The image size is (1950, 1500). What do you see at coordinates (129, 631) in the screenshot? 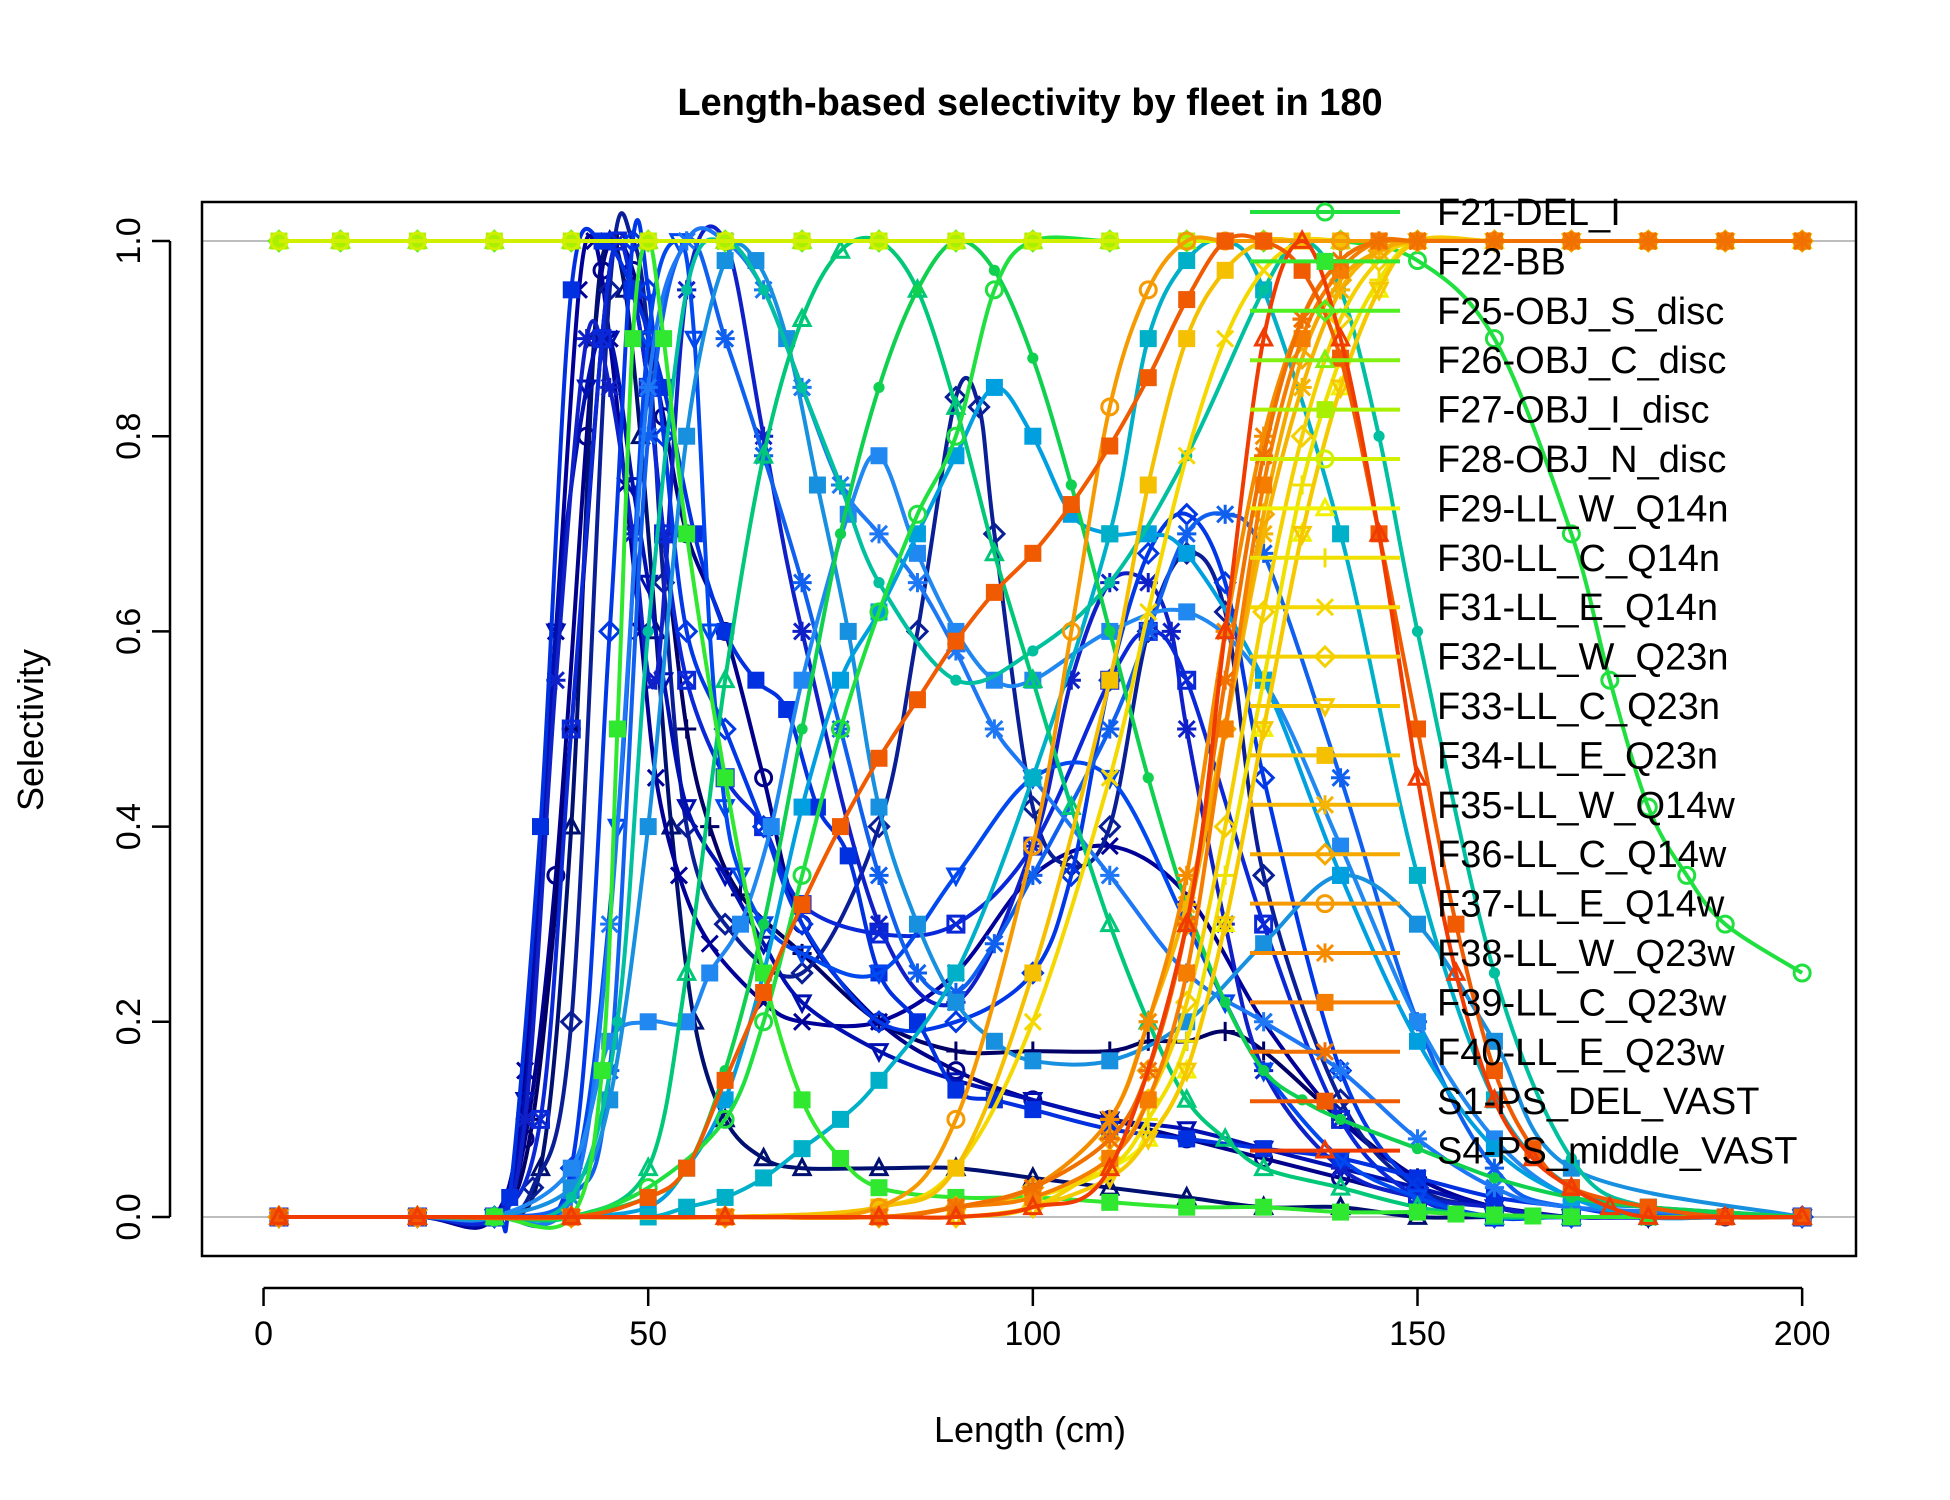
I see `y-tick-label: 0.6` at bounding box center [129, 631].